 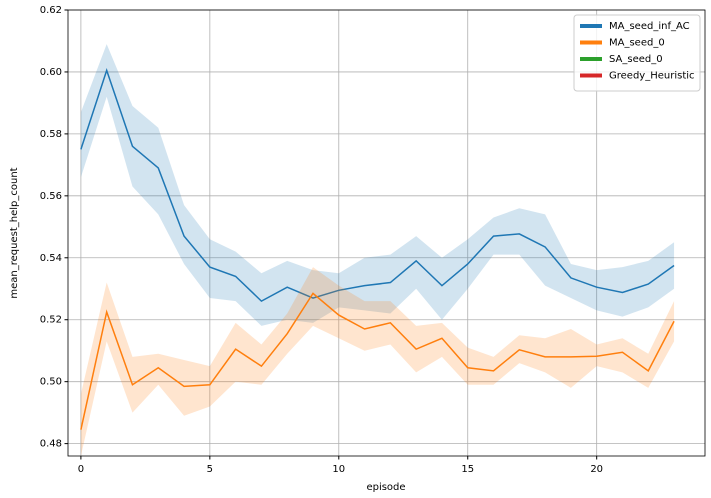 I want to click on legend-box, so click(x=637, y=53).